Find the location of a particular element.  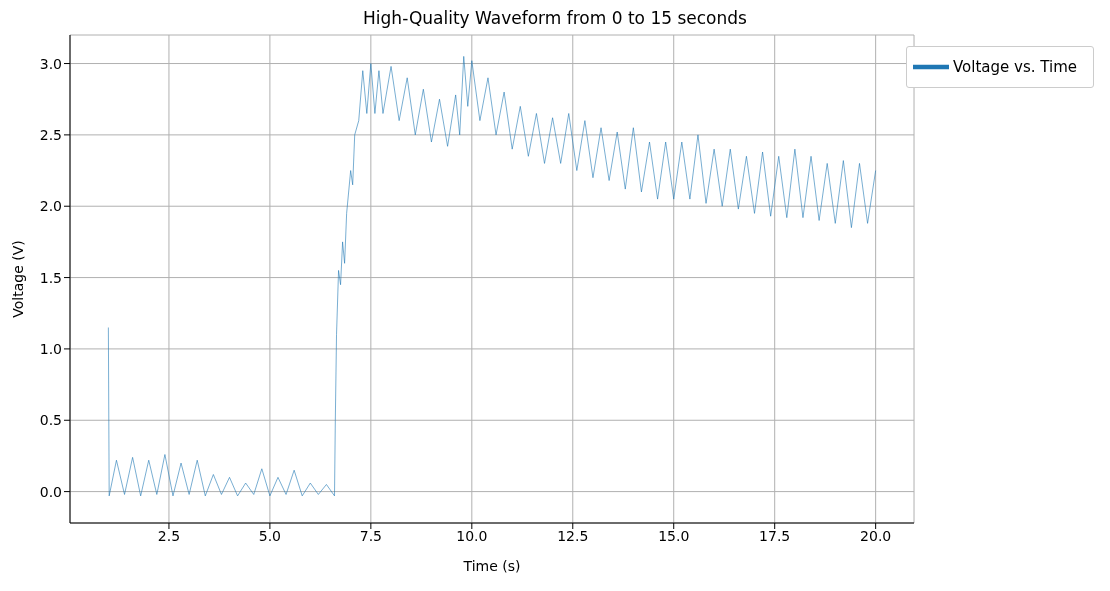

x-tick-label: 7.5 is located at coordinates (370, 535).